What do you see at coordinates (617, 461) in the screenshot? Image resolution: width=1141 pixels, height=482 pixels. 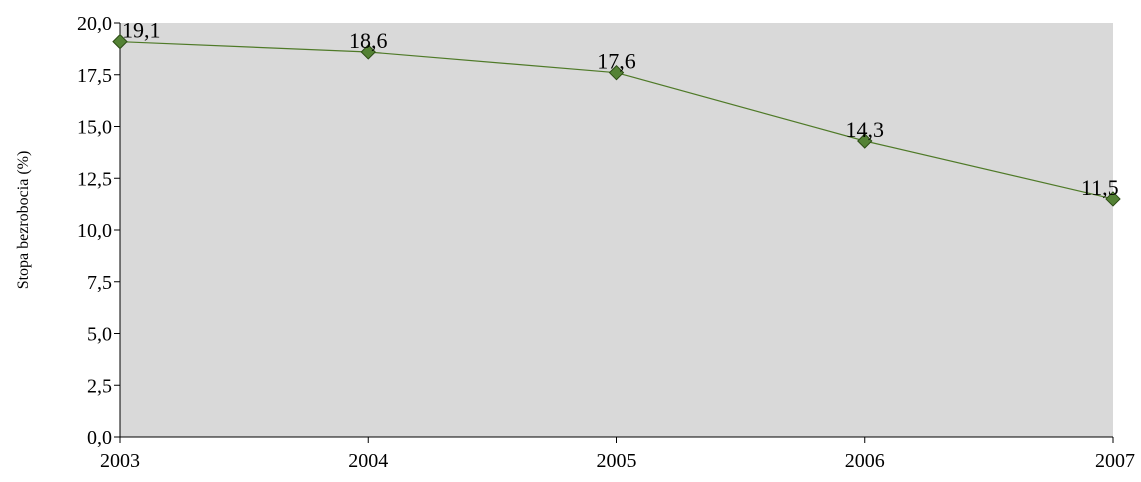 I see `x-tick-label: 2005` at bounding box center [617, 461].